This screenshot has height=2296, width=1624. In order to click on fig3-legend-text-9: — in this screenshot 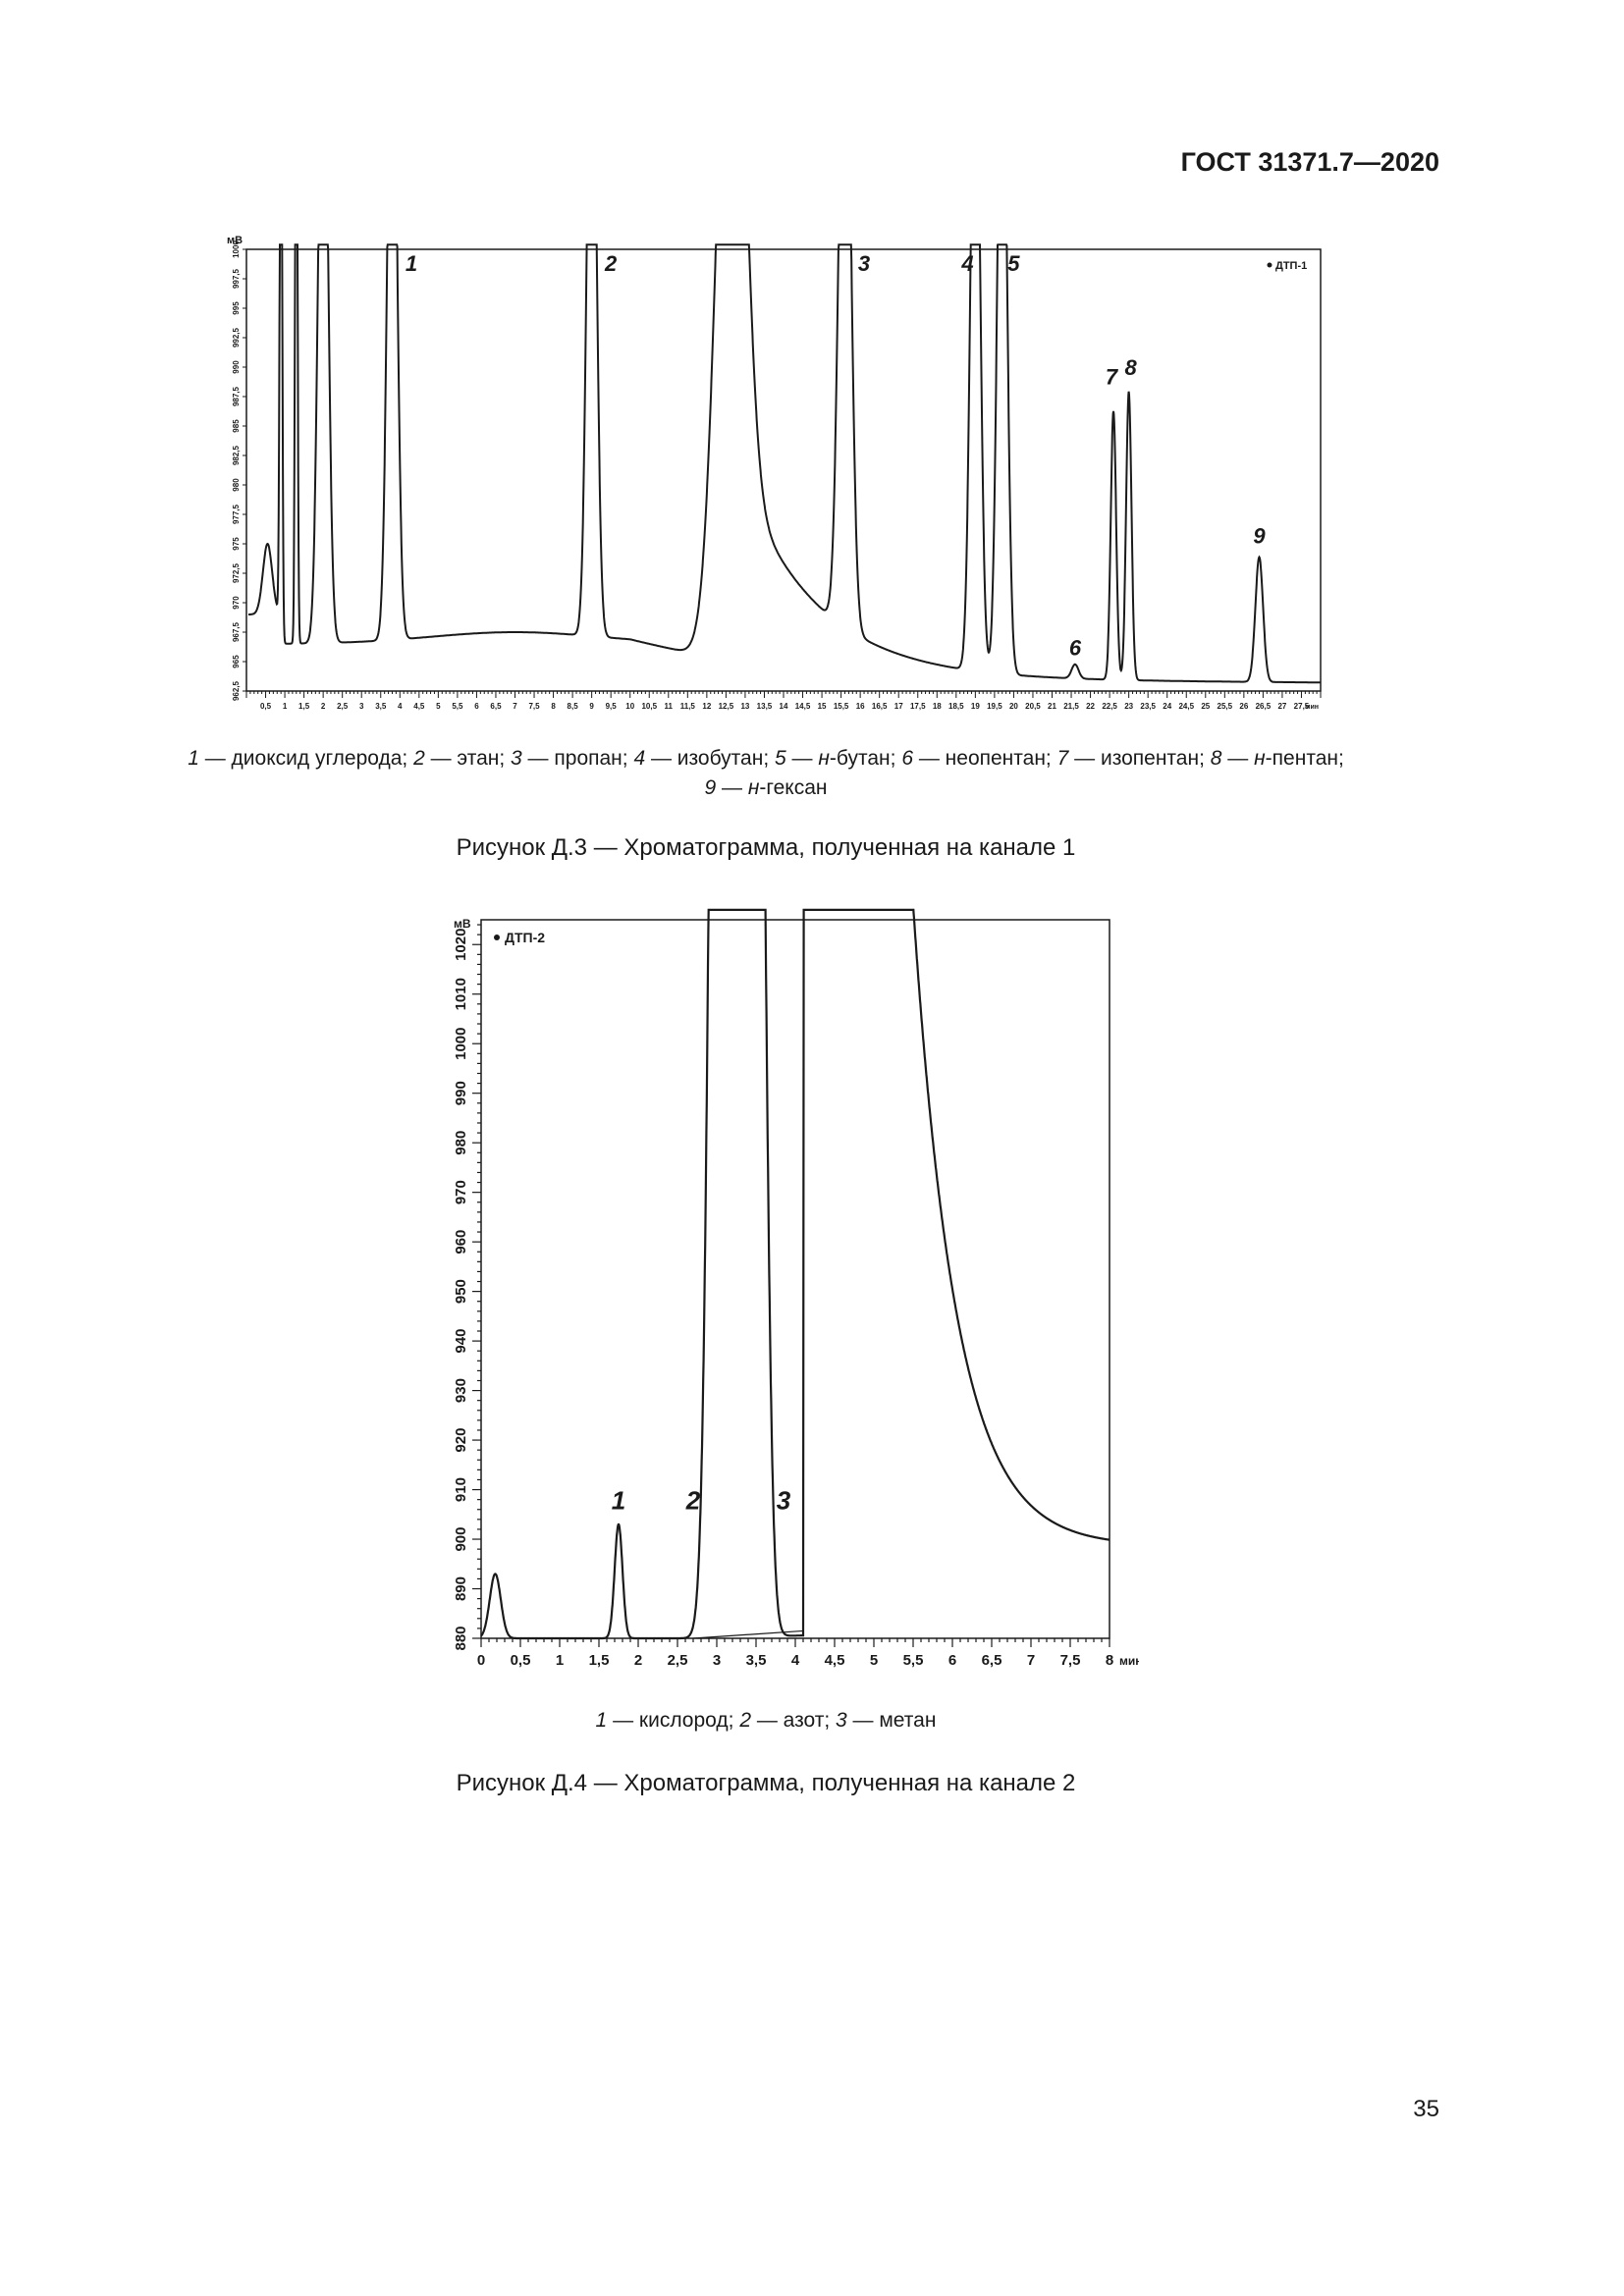, I will do `click(732, 787)`.